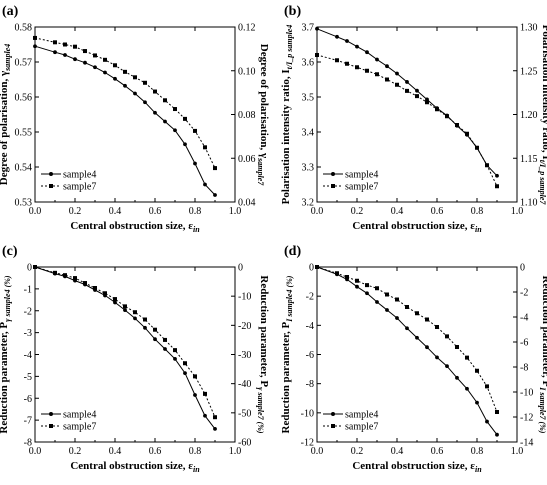 This screenshot has height=485, width=547. Describe the element at coordinates (524, 318) in the screenshot. I see `y2-tick-label: -4` at that location.